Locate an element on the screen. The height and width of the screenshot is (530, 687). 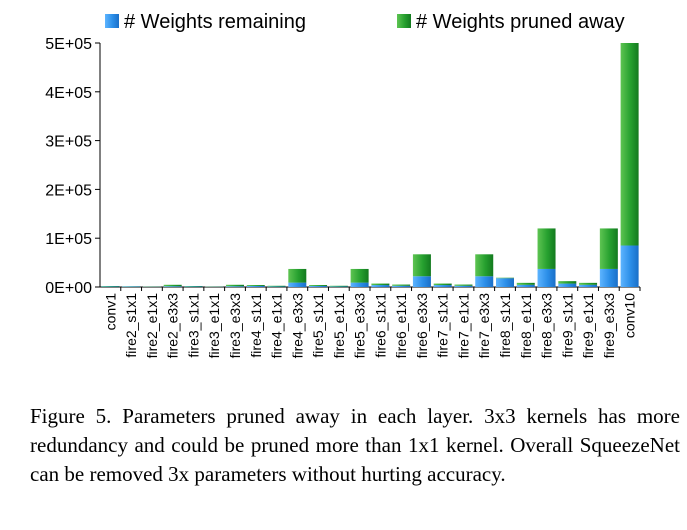
y-tick-label: 2E+05 is located at coordinates (68, 190).